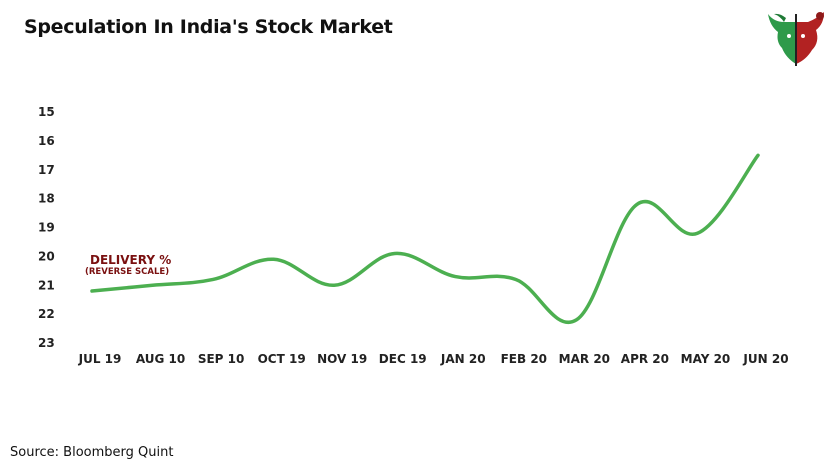  Describe the element at coordinates (645, 359) in the screenshot. I see `x-tick-label: APR 20` at that location.